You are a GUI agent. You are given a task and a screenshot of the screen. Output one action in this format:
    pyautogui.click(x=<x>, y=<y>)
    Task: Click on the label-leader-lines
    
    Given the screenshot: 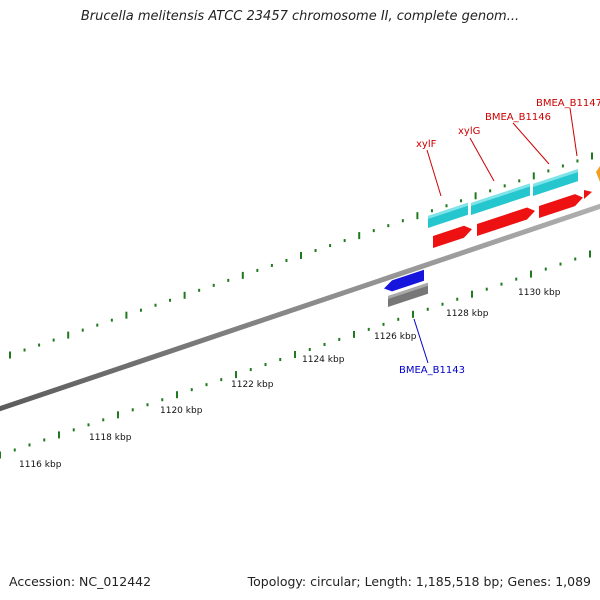 What is the action you would take?
    pyautogui.click(x=495, y=235)
    